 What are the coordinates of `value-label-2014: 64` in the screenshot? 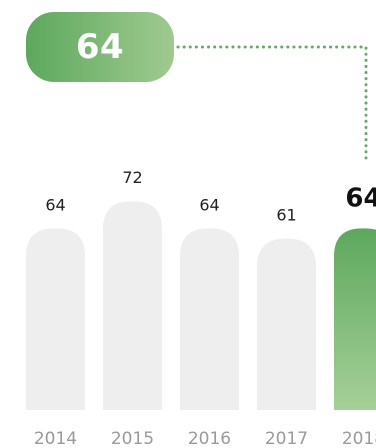 It's located at (55, 204).